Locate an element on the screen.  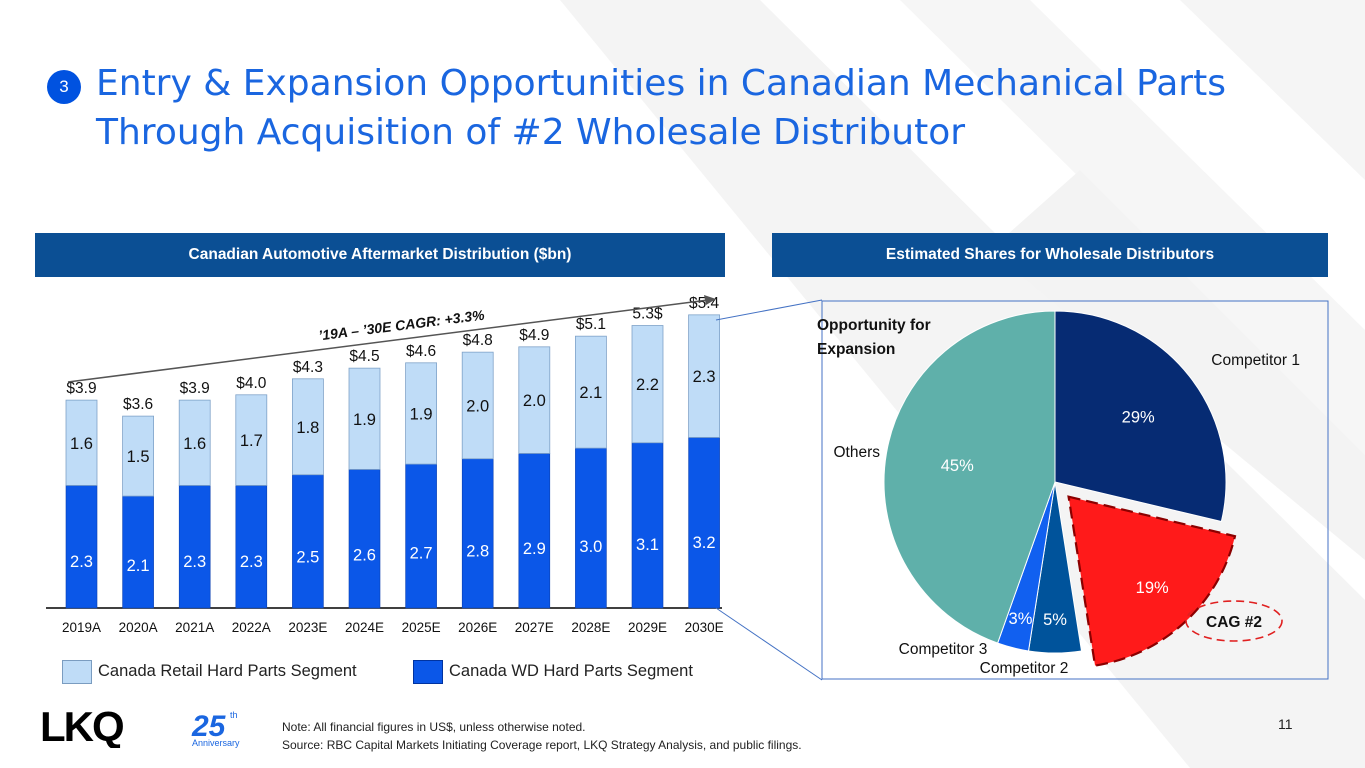
bar-wd-2022A is located at coordinates (251, 547).